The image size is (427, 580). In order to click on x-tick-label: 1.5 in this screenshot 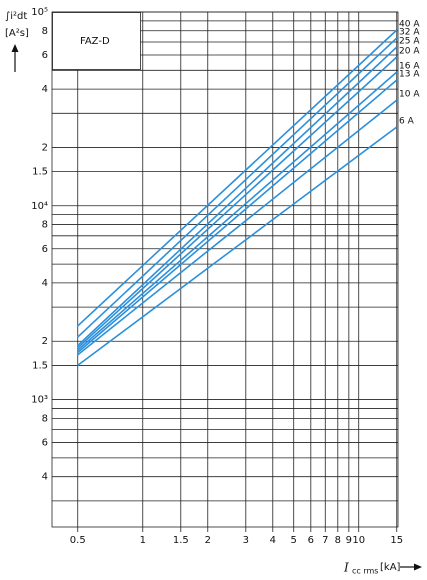, I will do `click(181, 540)`.